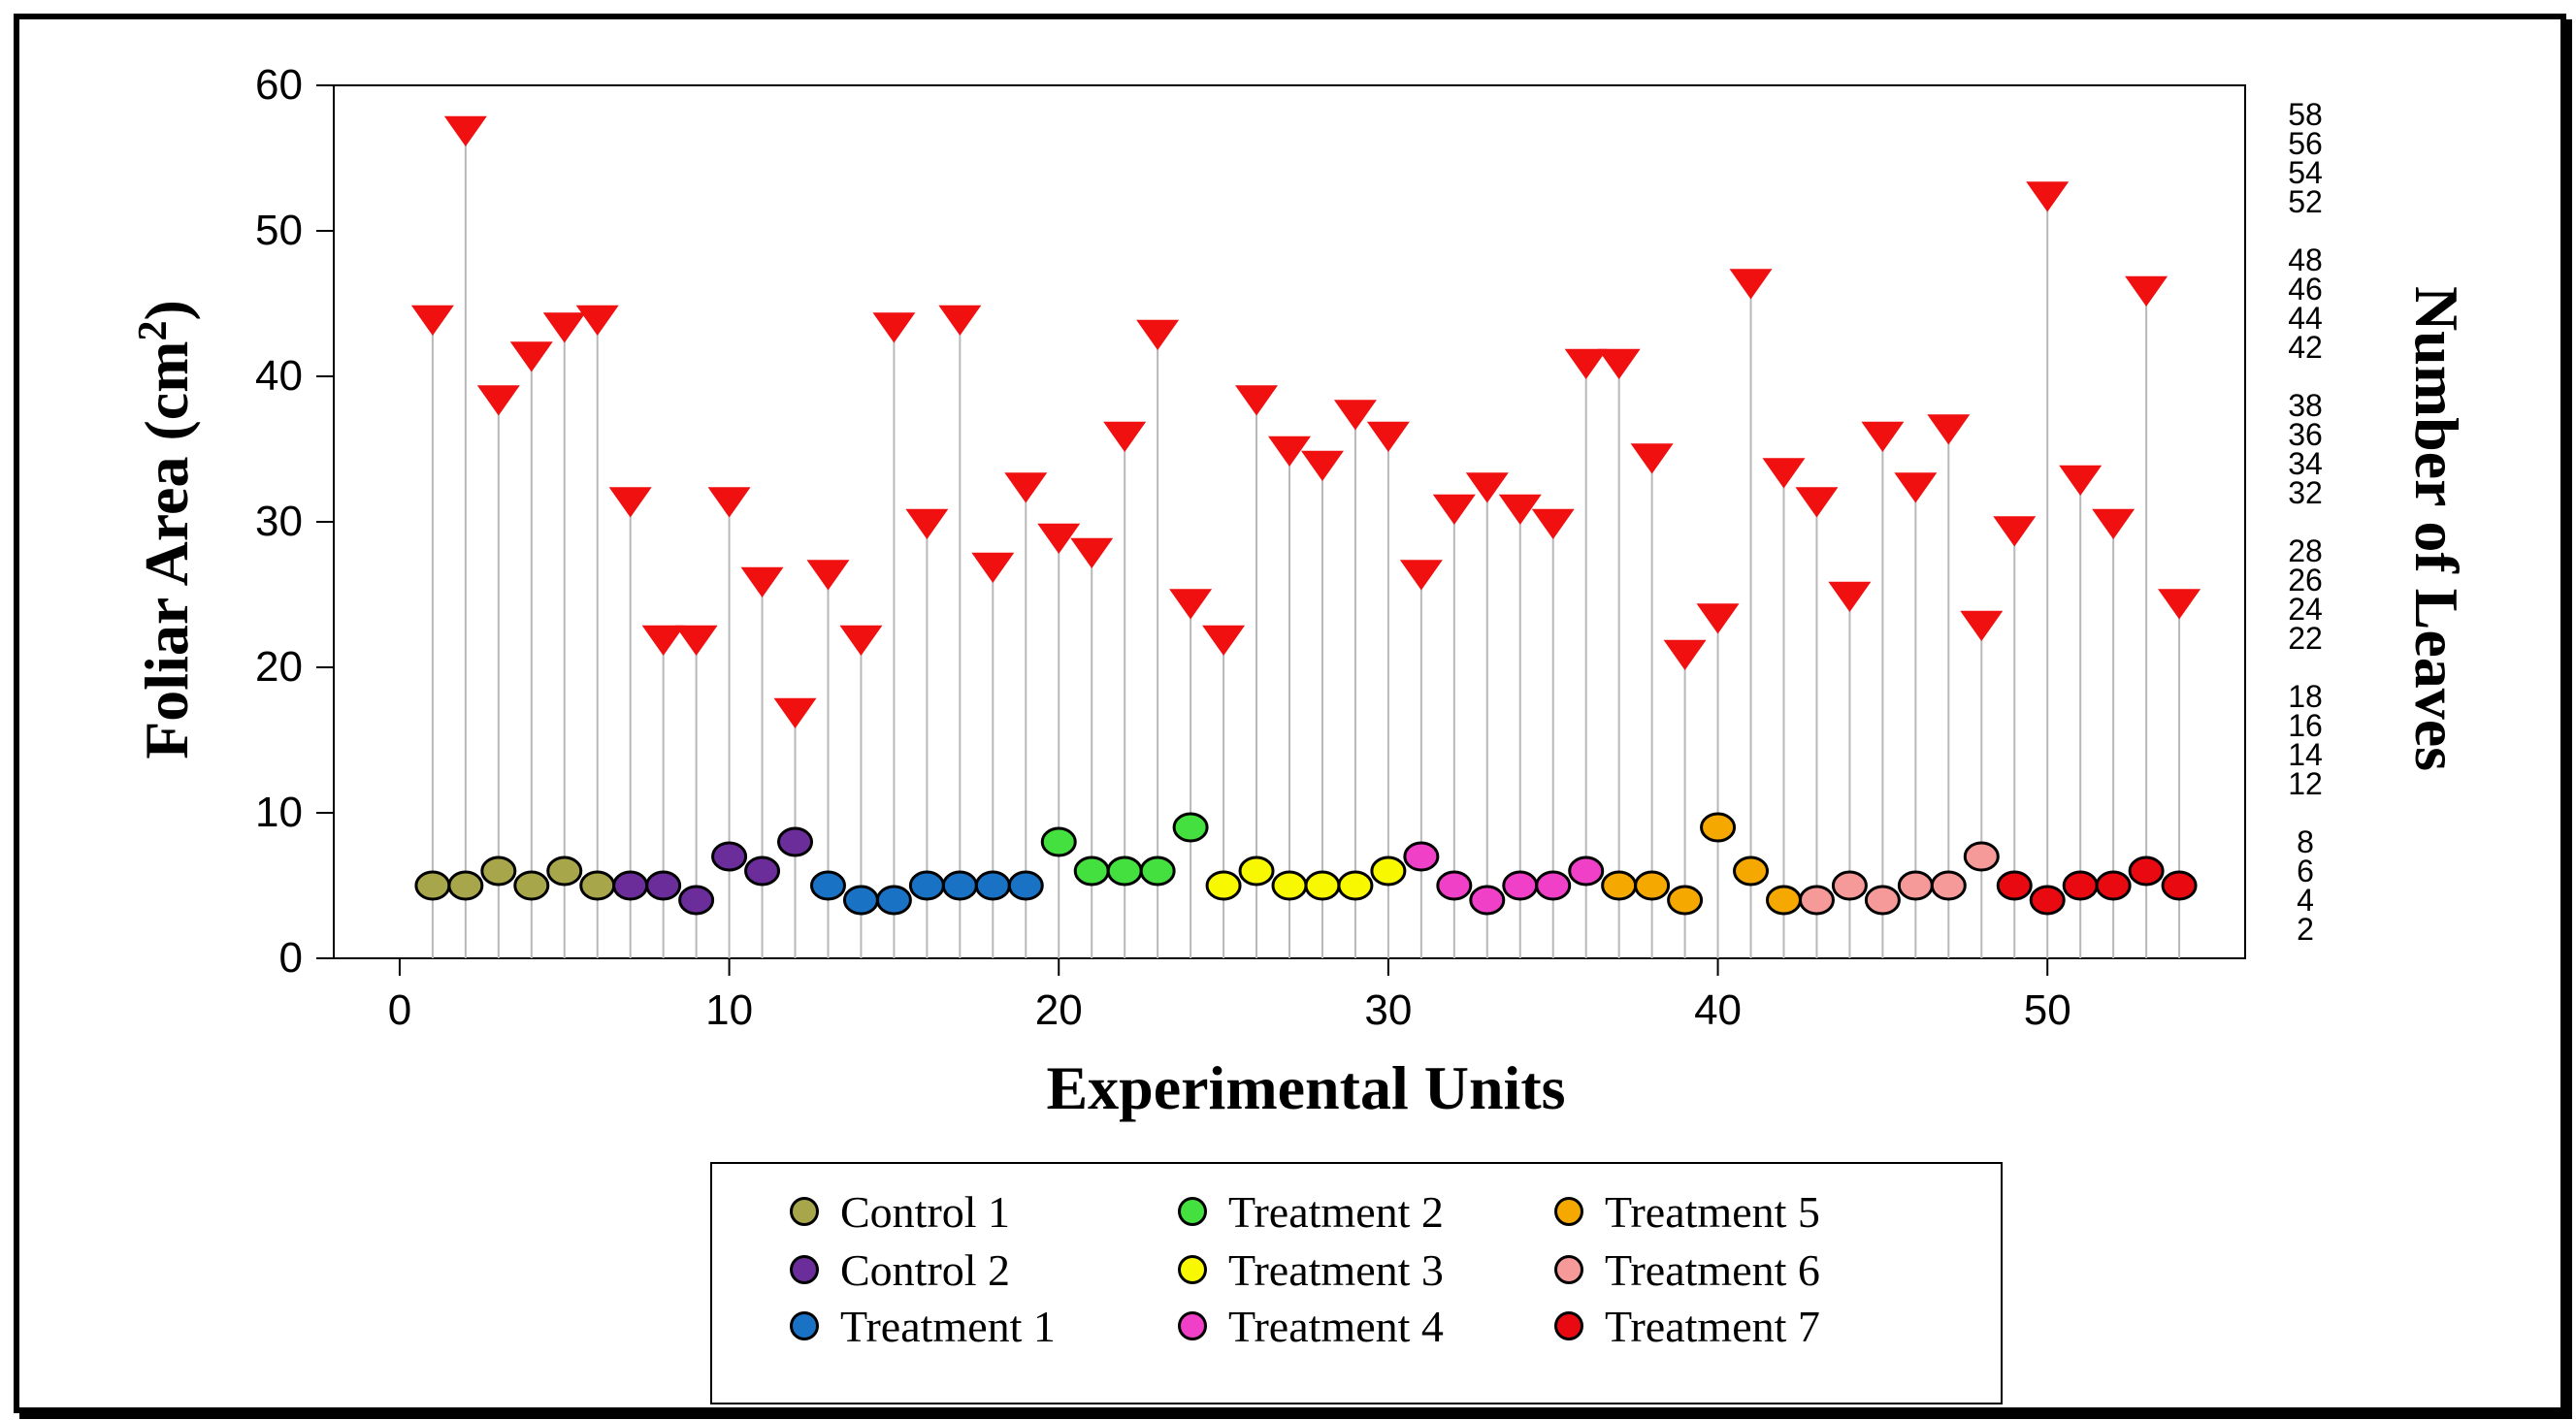  What do you see at coordinates (923, 1326) in the screenshot?
I see `legend-item: Treatment 1` at bounding box center [923, 1326].